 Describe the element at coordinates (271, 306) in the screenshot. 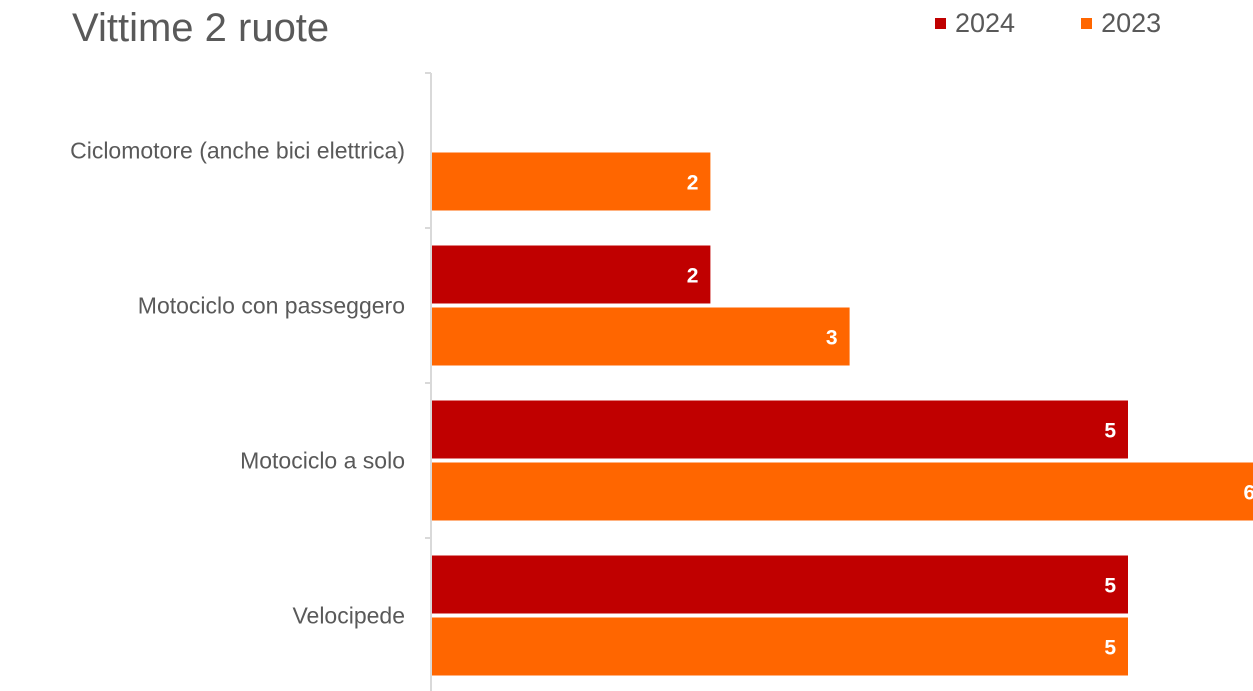

I see `category-label: Motociclo con passeggero` at that location.